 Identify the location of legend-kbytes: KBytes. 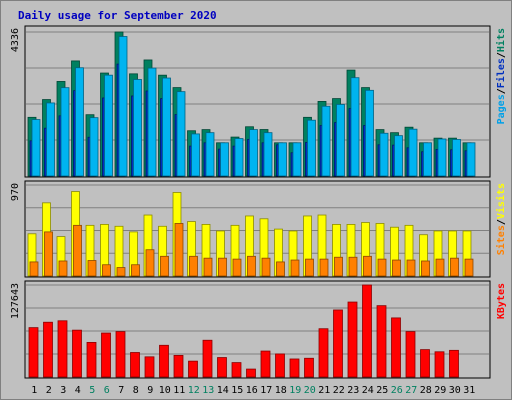
(501, 301).